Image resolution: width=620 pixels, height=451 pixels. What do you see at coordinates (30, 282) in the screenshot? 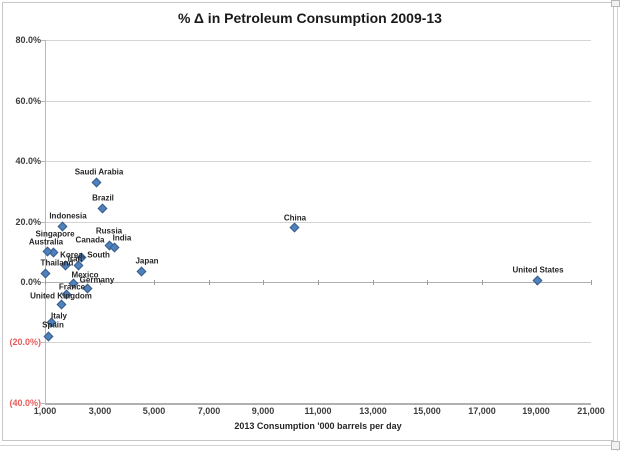
I see `y-tick-label: 0.0%` at bounding box center [30, 282].